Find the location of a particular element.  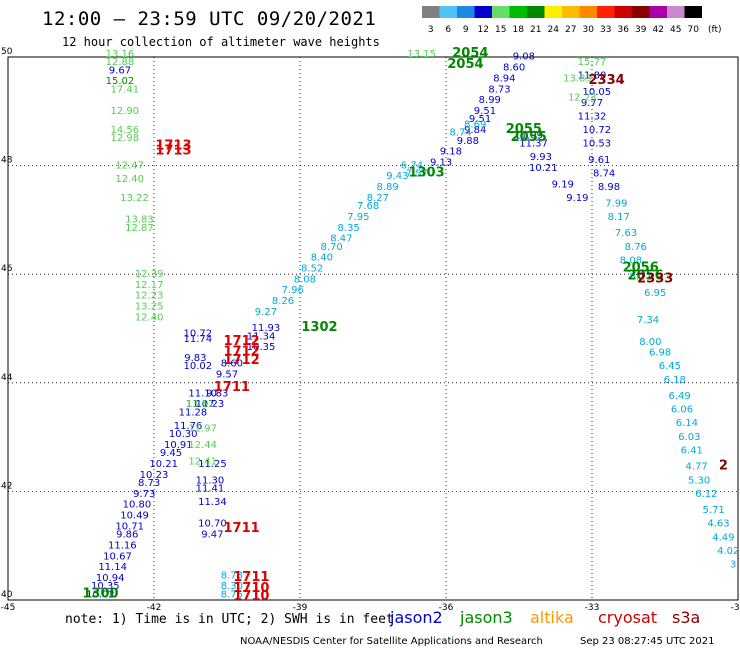

map-title: 12:00 – 23:59 UTC 09/20/2021 is located at coordinates (209, 19).